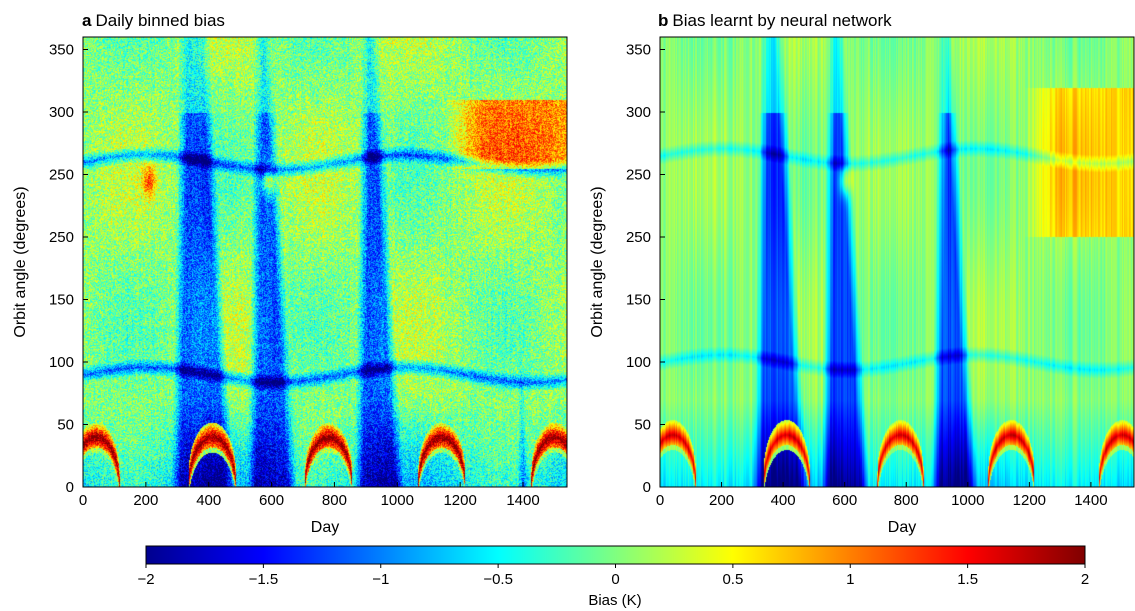 The image size is (1135, 611). What do you see at coordinates (732, 579) in the screenshot?
I see `colorbar-tick-label: 0.5` at bounding box center [732, 579].